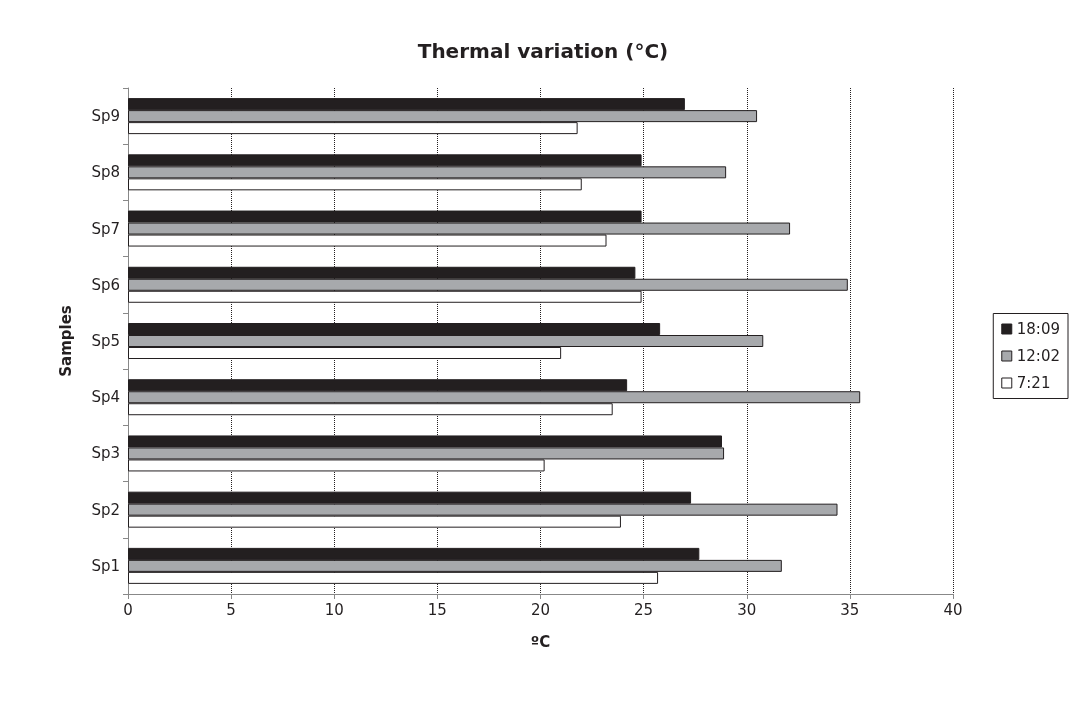 Image resolution: width=1089 pixels, height=714 pixels. I want to click on y-tick-label: Sp1, so click(105, 565).